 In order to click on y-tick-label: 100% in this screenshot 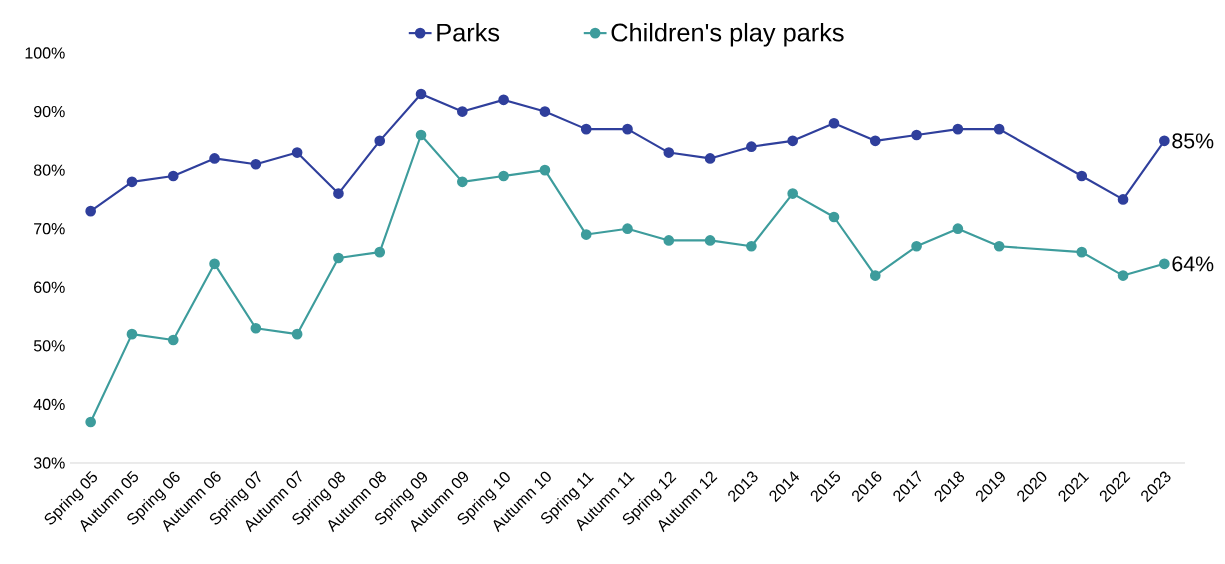, I will do `click(45, 53)`.